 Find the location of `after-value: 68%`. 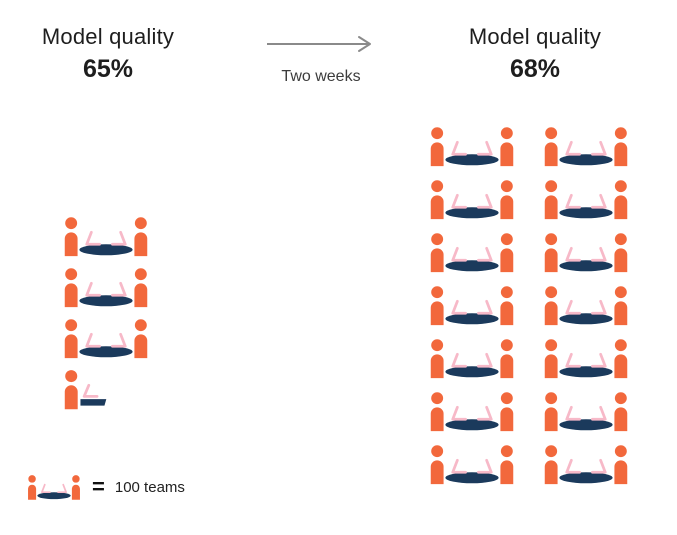

after-value: 68% is located at coordinates (535, 69).